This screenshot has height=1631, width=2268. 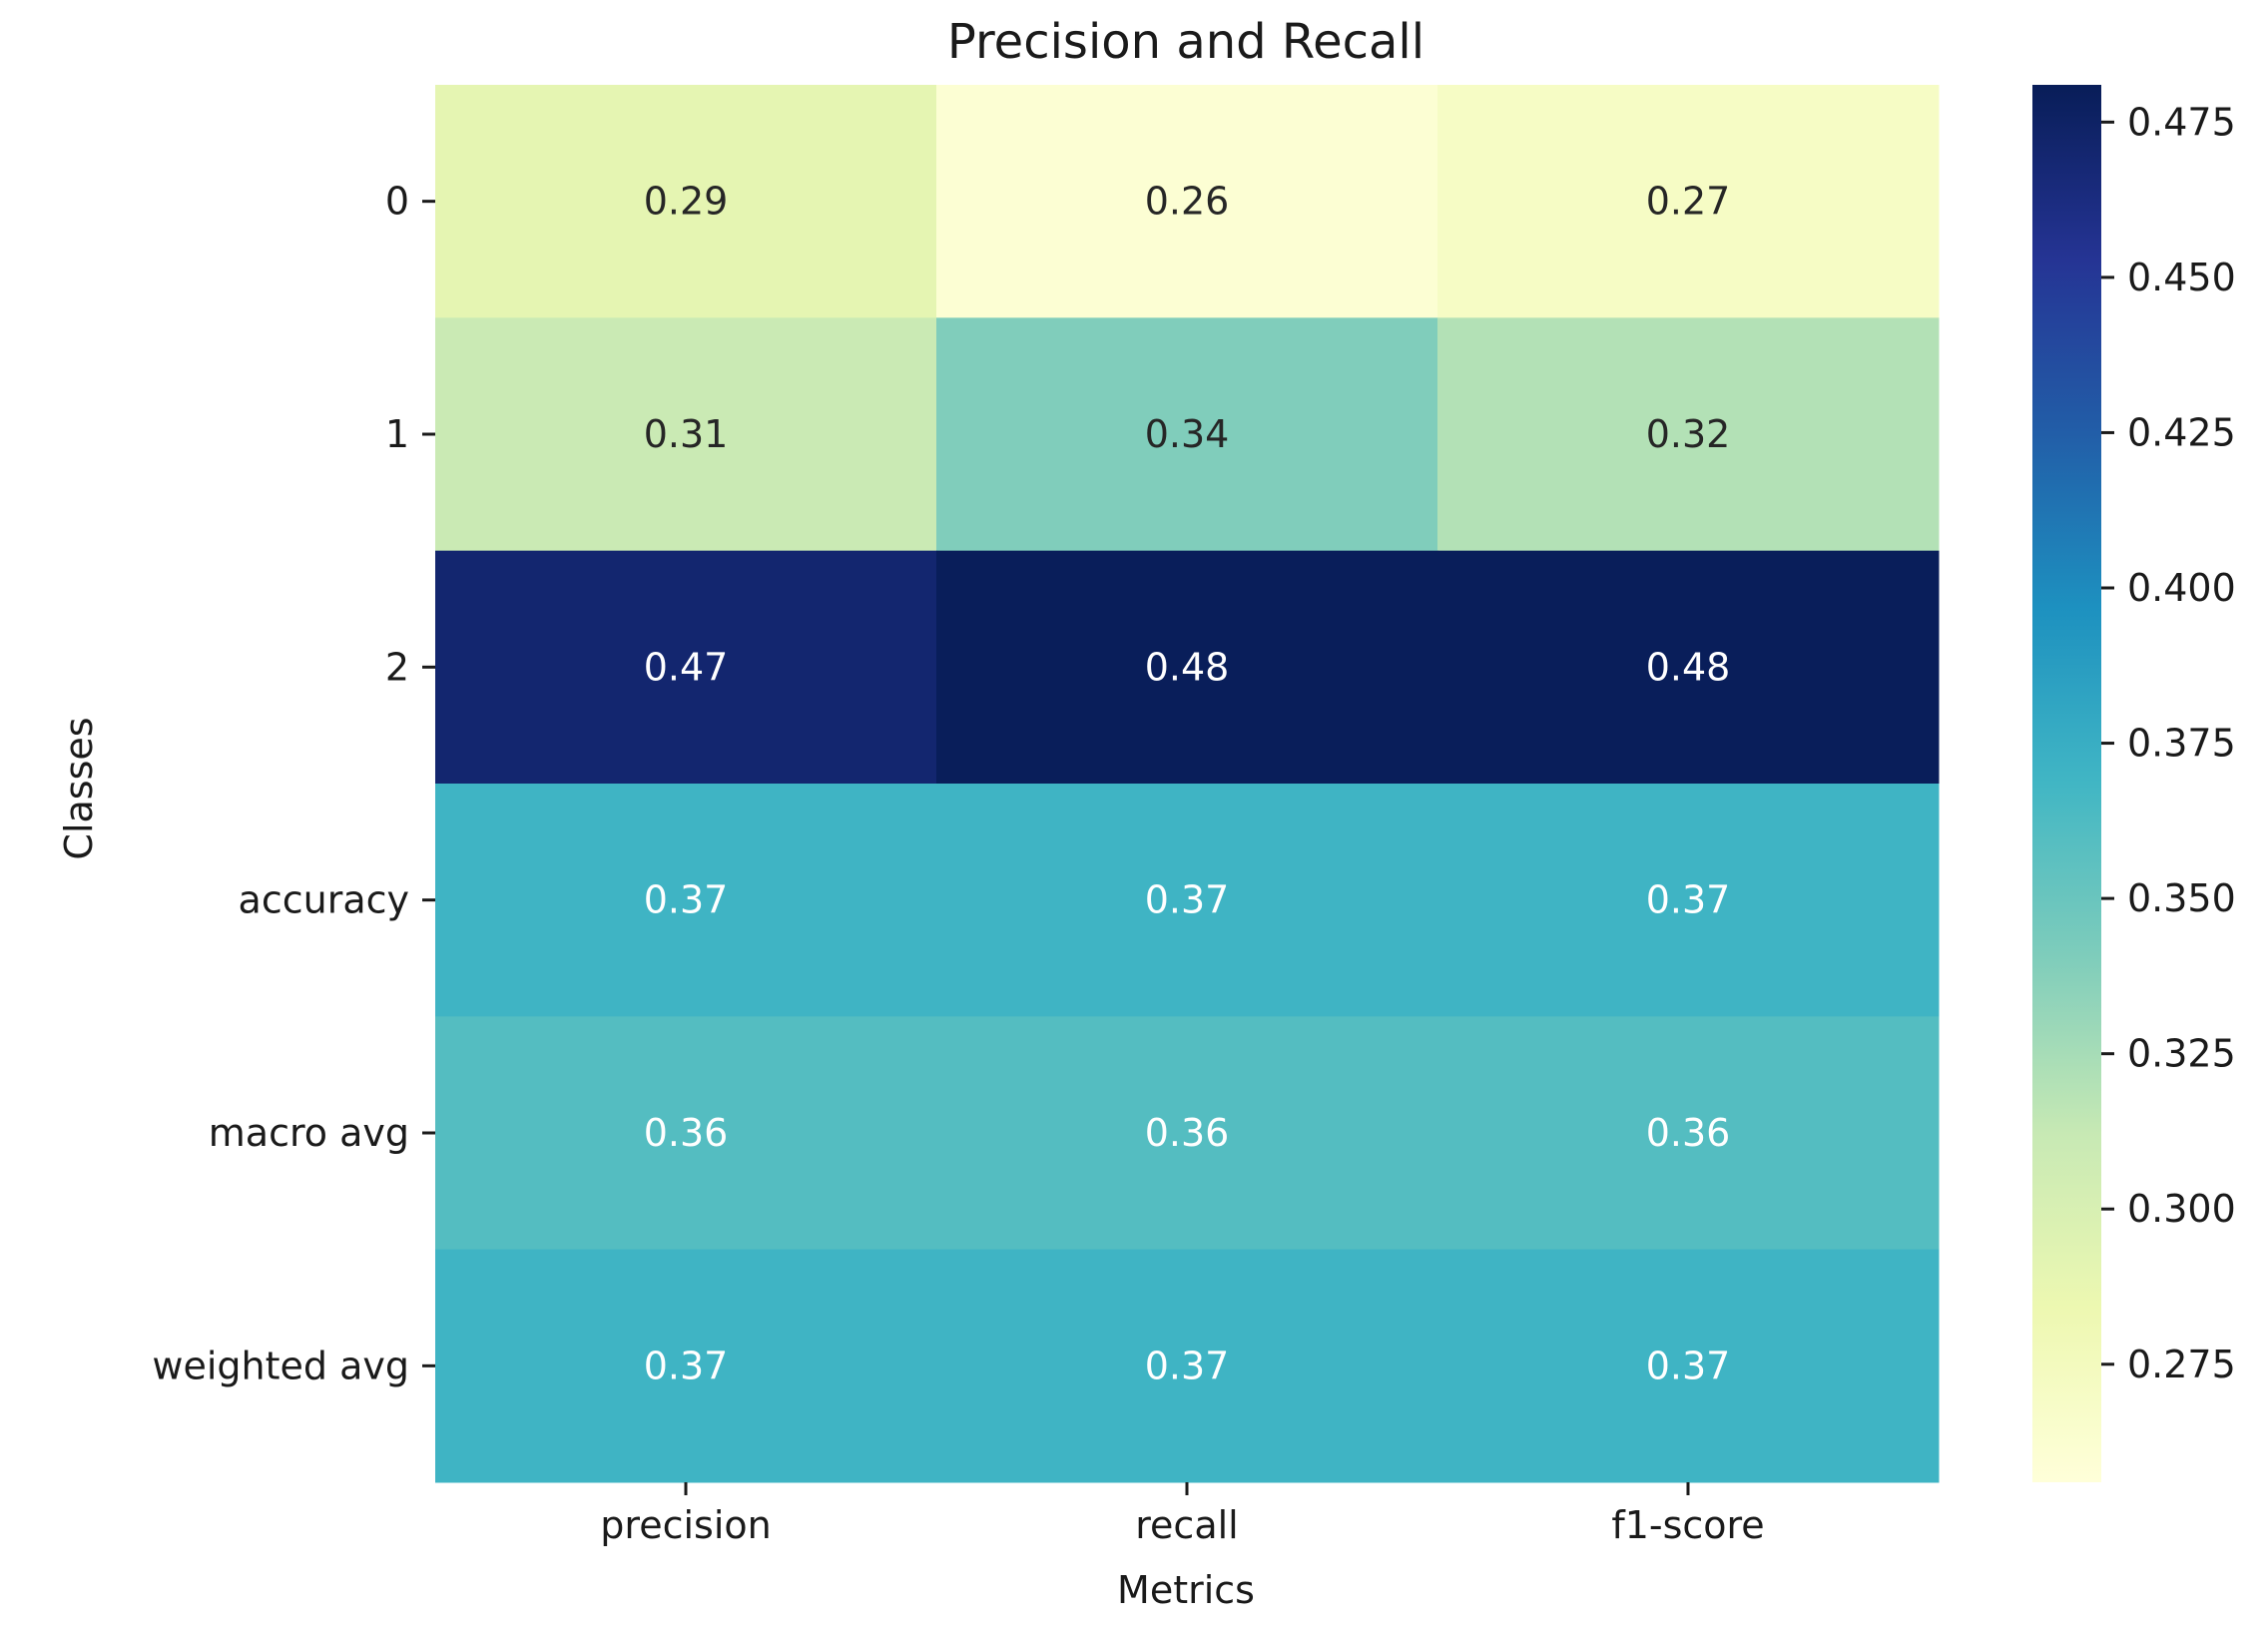 I want to click on x-tick-label: f1-score, so click(x=1687, y=1525).